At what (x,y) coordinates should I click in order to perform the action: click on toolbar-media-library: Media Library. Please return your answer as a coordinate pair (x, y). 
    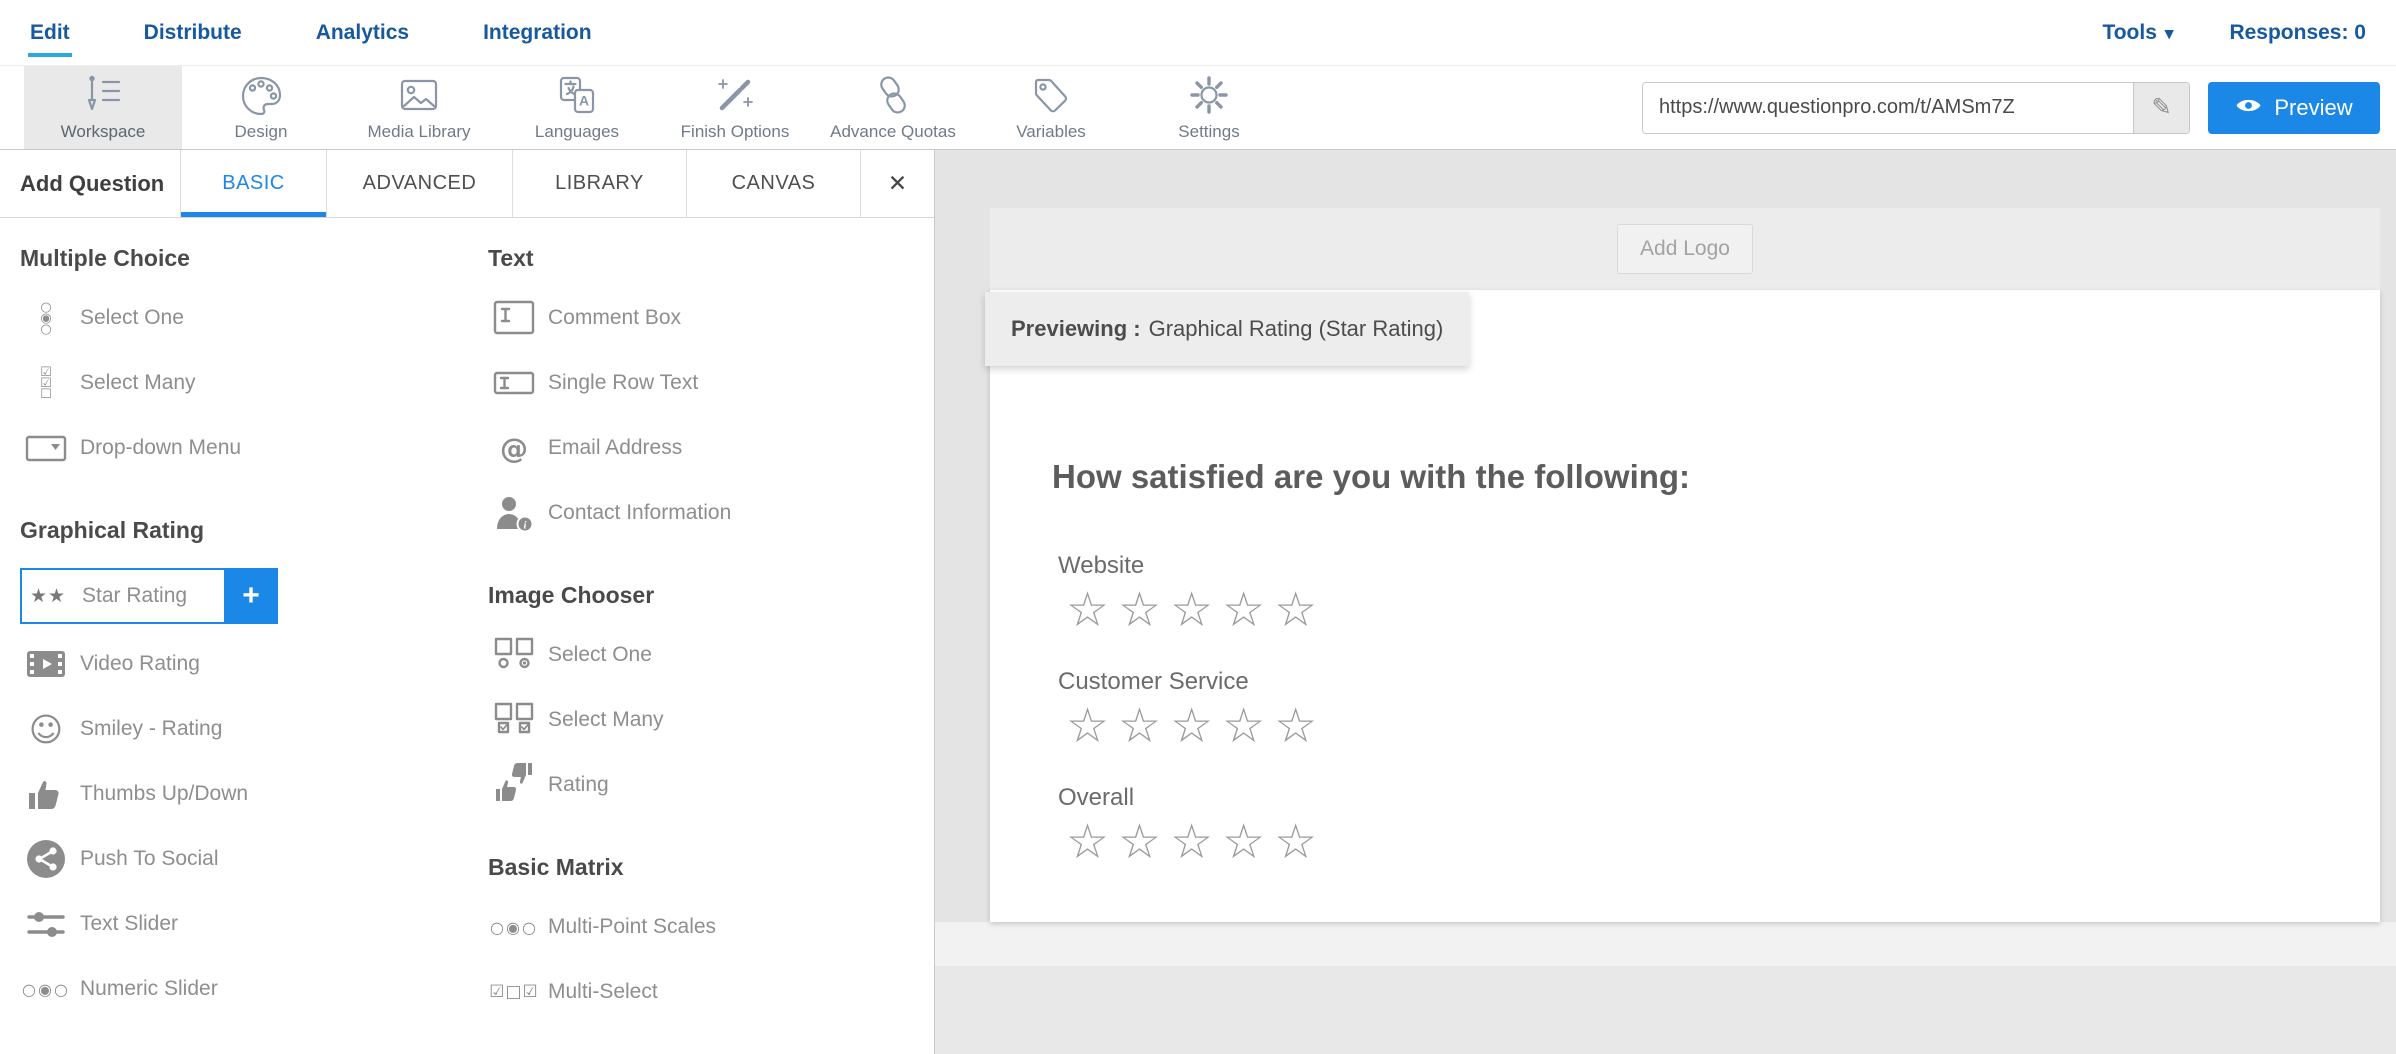
    Looking at the image, I should click on (419, 107).